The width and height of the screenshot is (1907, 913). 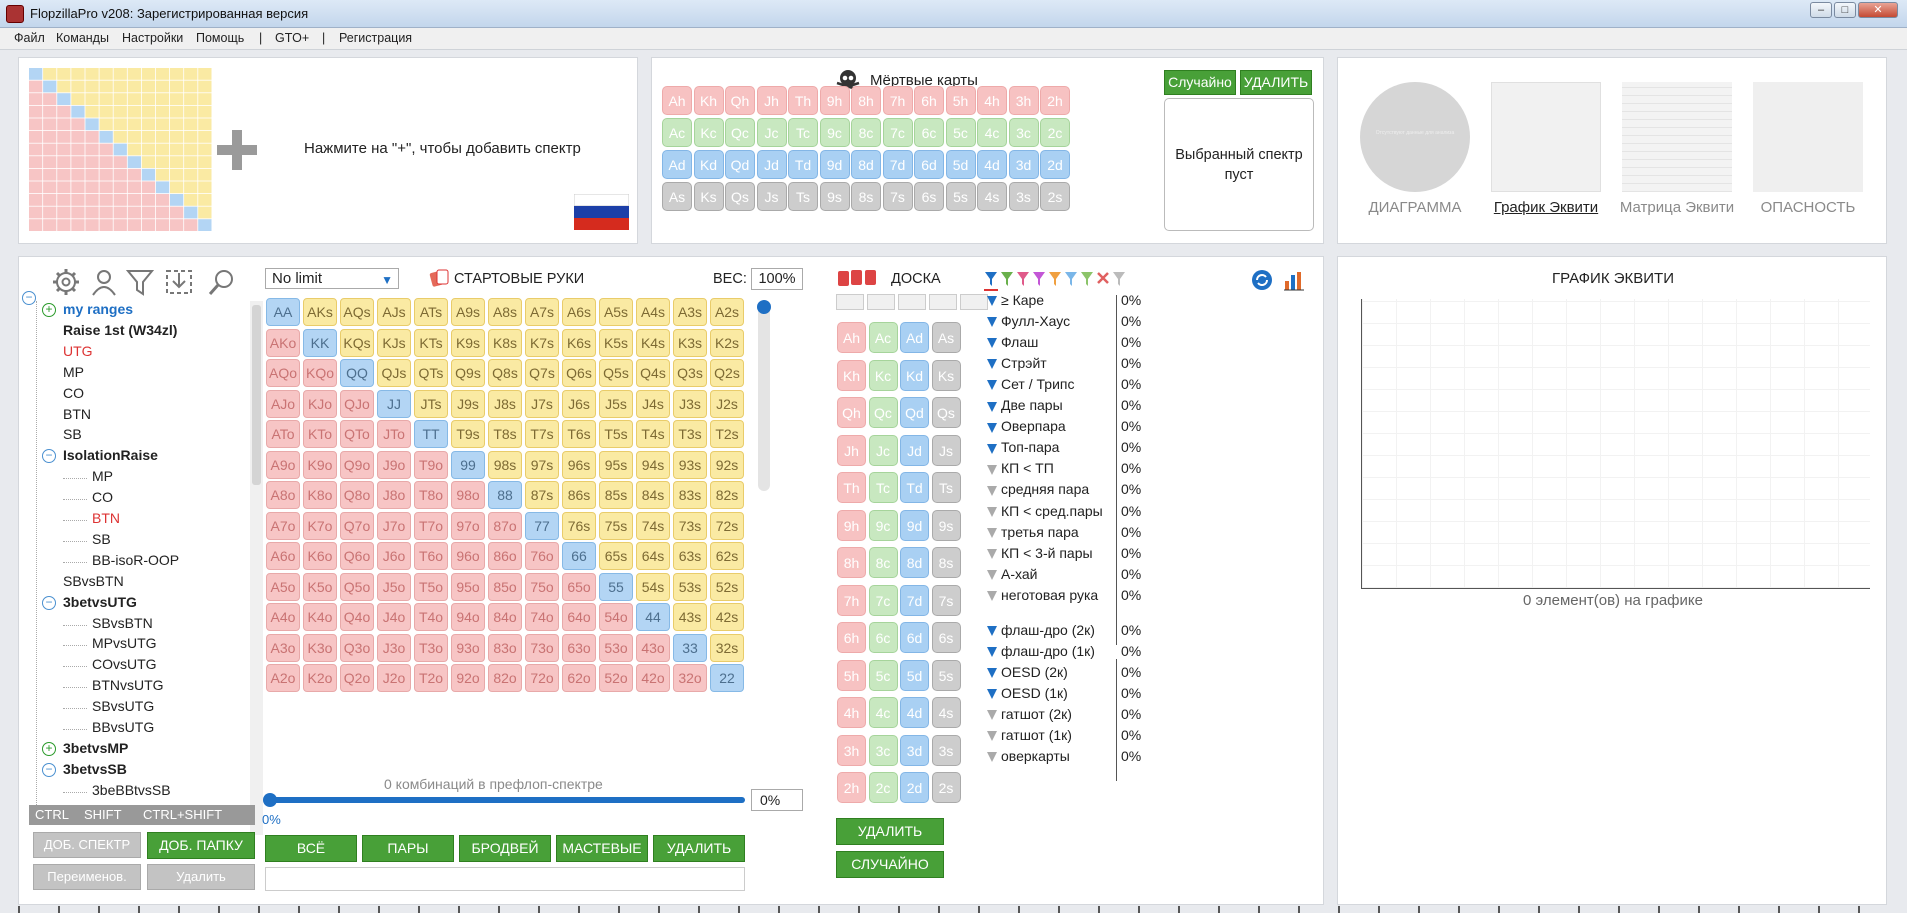 I want to click on hand-cell-T6s: T6s, so click(x=579, y=434).